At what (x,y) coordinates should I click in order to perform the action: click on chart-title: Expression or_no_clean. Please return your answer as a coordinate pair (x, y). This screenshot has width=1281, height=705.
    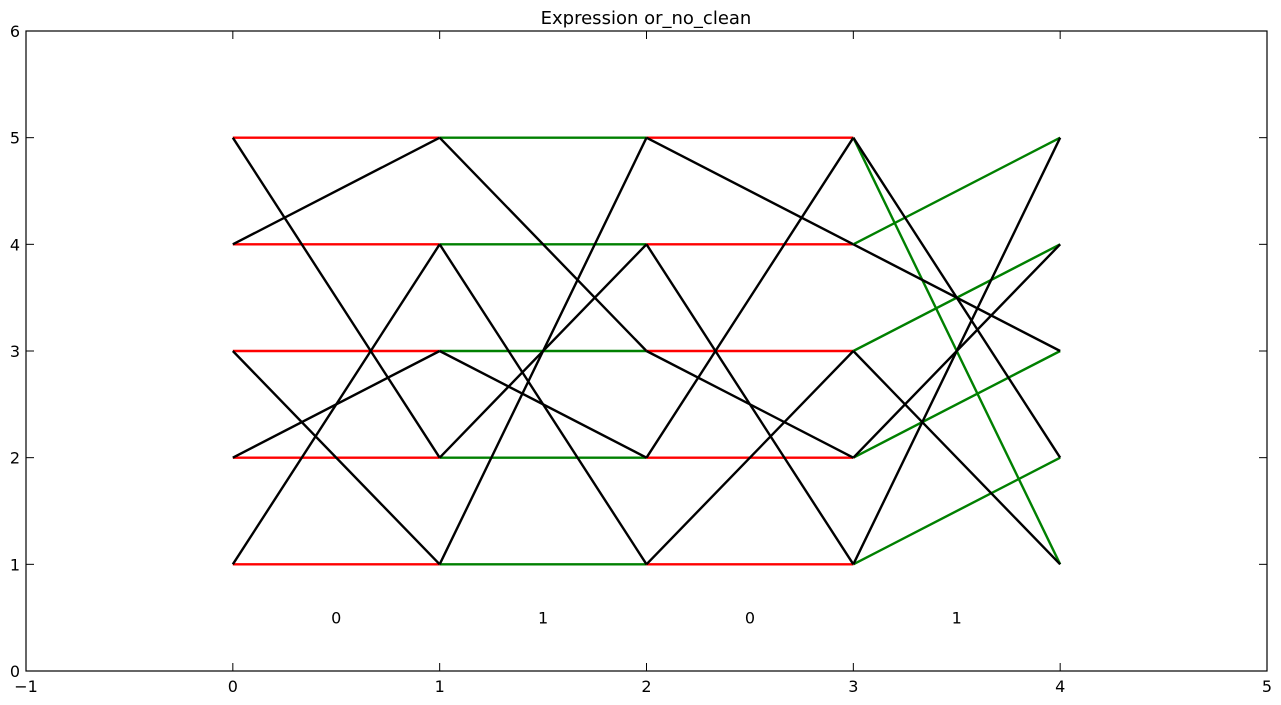
    Looking at the image, I should click on (646, 18).